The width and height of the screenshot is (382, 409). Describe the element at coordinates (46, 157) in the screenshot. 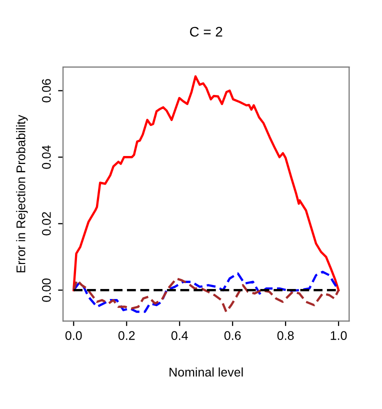

I see `y-tick-label: 0.04` at that location.